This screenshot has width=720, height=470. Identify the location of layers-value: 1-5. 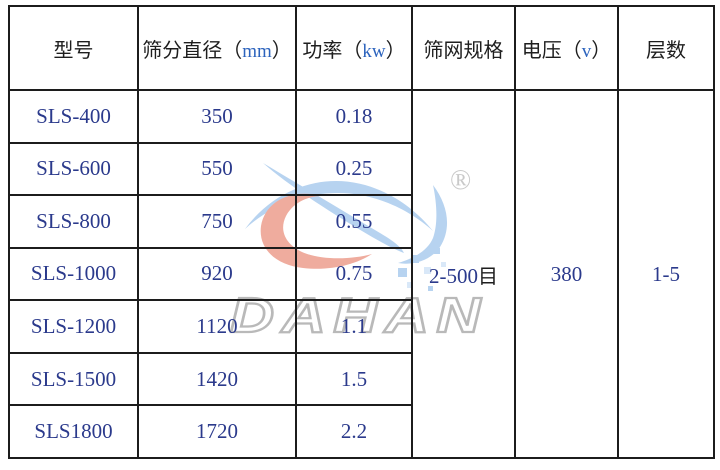
(666, 273).